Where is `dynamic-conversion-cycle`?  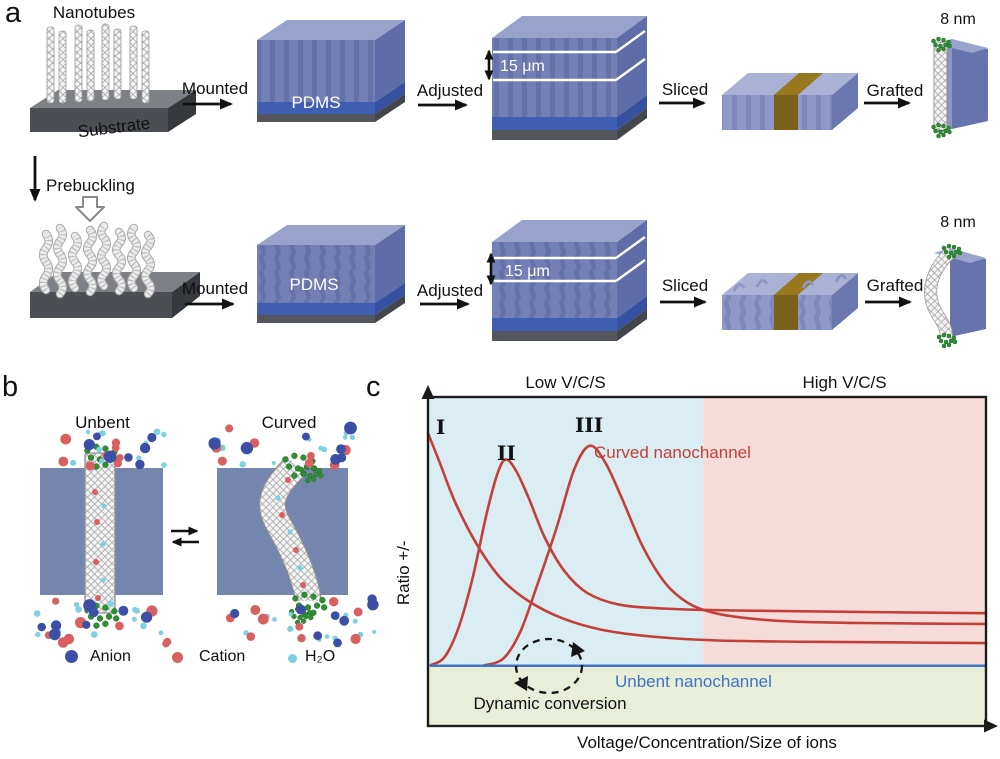
dynamic-conversion-cycle is located at coordinates (549, 666).